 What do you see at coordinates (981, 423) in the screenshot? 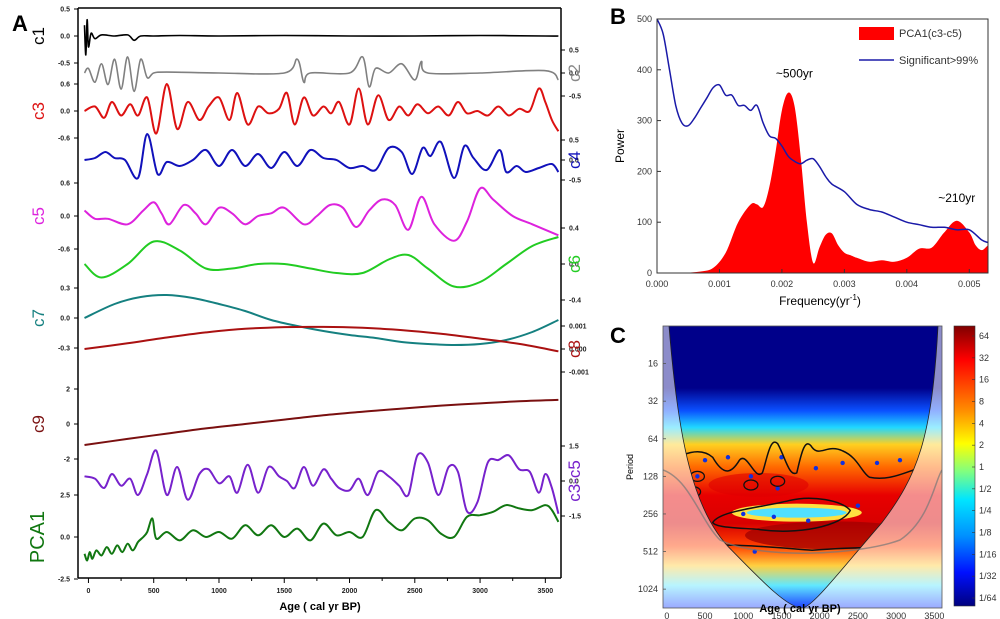
I see `colorbar-tick-label: 4` at bounding box center [981, 423].